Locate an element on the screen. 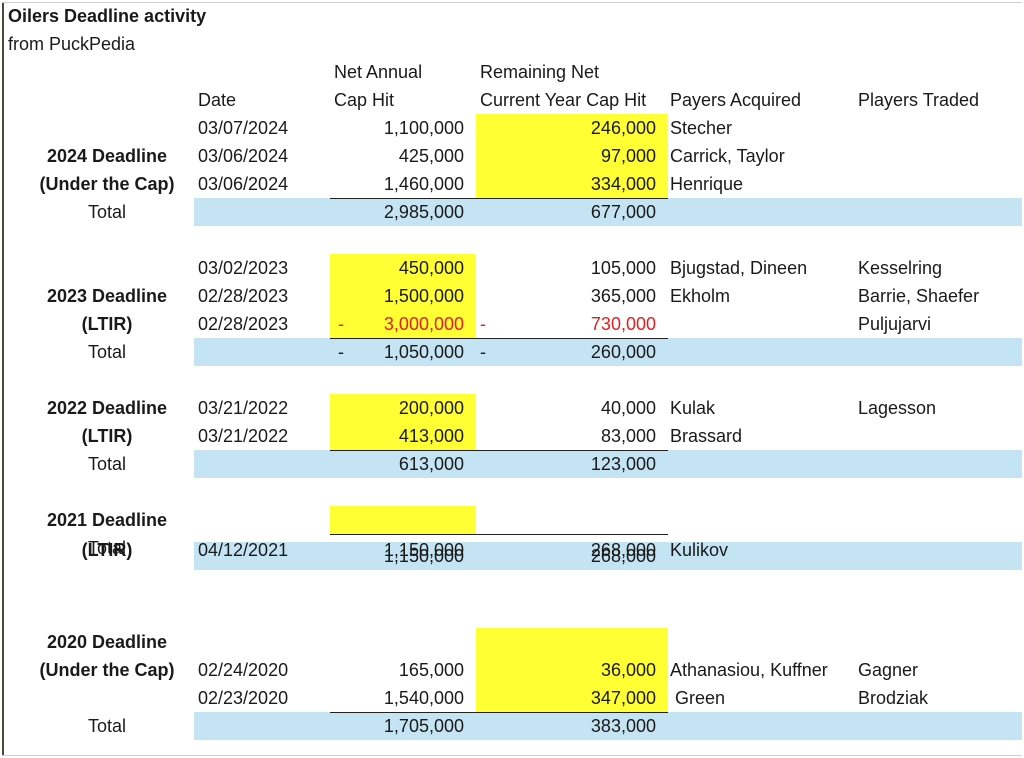 The image size is (1024, 758). row-players-traded: Lagesson is located at coordinates (897, 408).